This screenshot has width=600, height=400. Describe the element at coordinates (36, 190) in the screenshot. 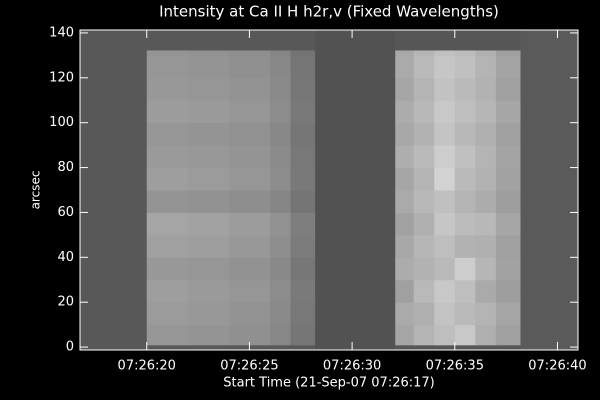

I see `y-axis-label: arcsec` at that location.